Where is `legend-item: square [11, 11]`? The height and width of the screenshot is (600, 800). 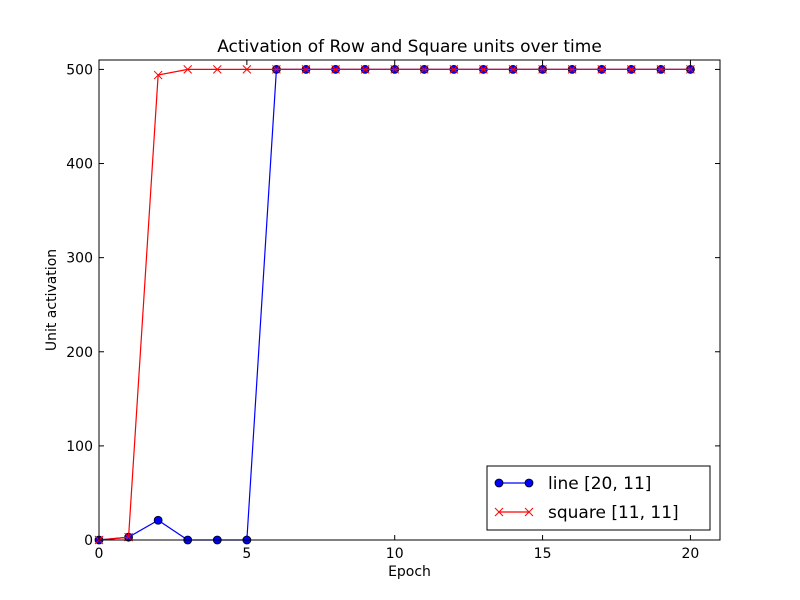 legend-item: square [11, 11] is located at coordinates (586, 513).